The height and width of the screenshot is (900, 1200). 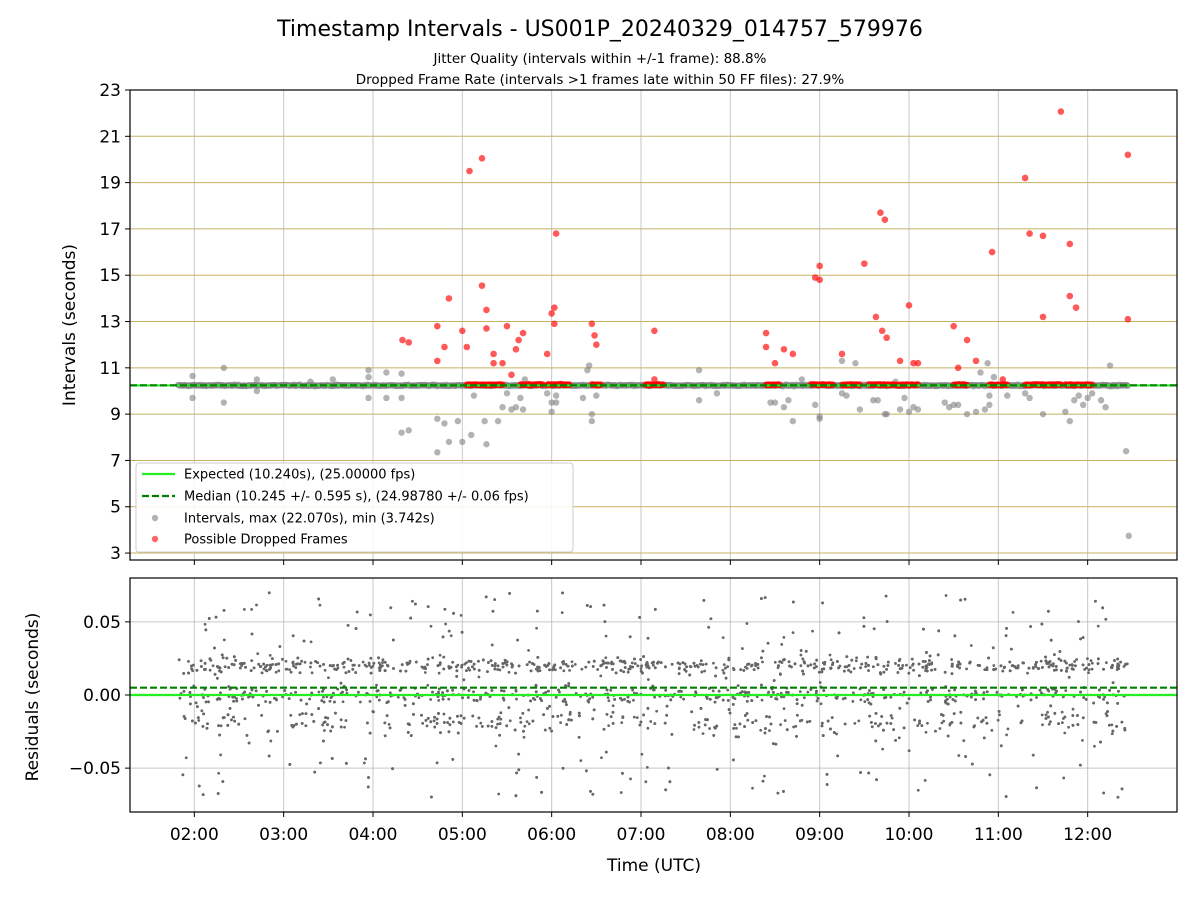 What do you see at coordinates (354, 507) in the screenshot?
I see `legend-box` at bounding box center [354, 507].